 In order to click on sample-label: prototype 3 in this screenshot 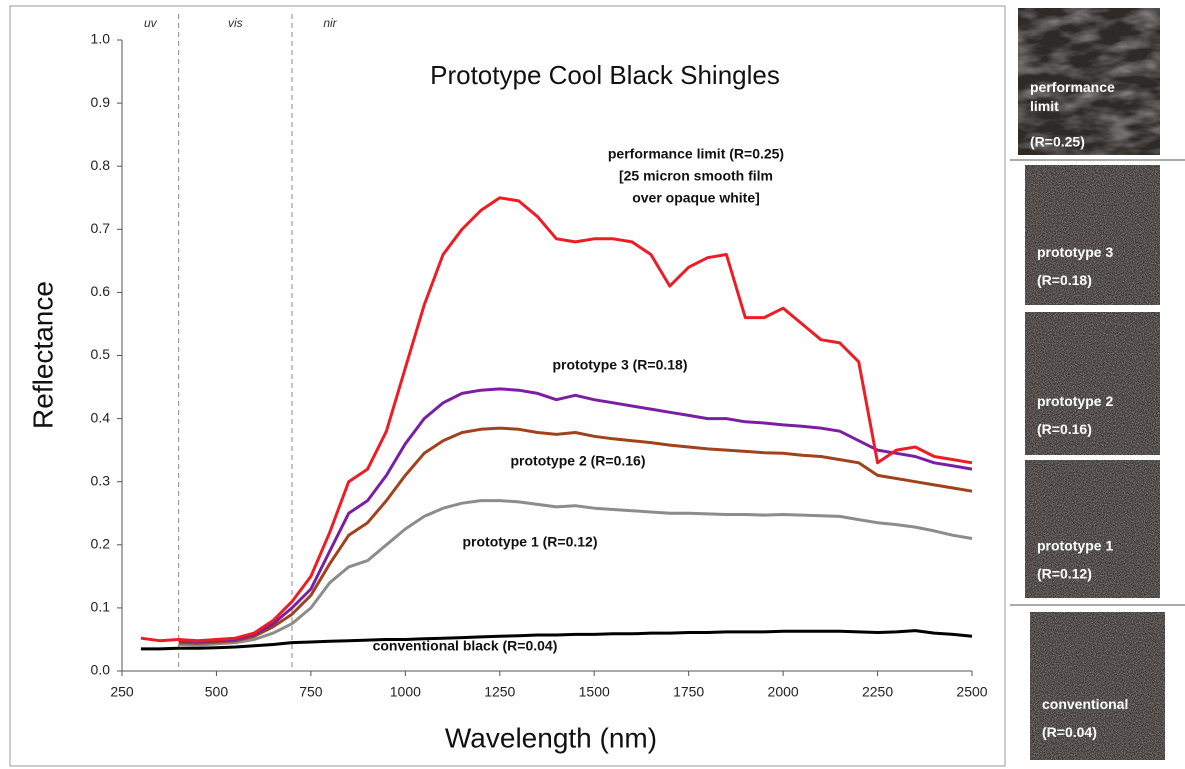, I will do `click(1075, 252)`.